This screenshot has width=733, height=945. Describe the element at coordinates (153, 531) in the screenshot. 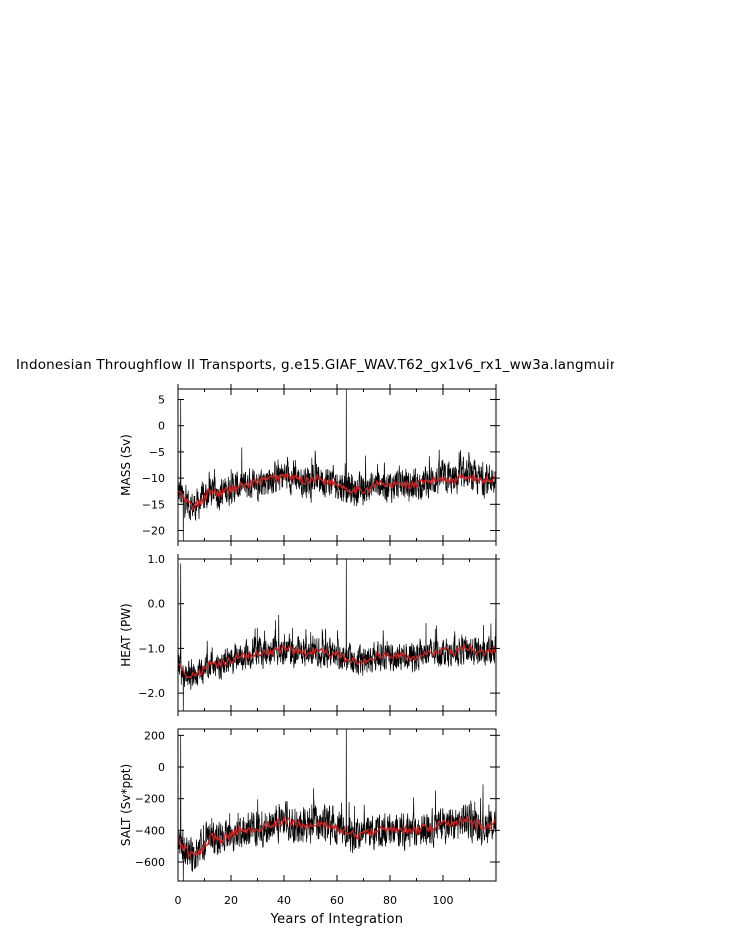

I see `y-tick-label: −20` at that location.